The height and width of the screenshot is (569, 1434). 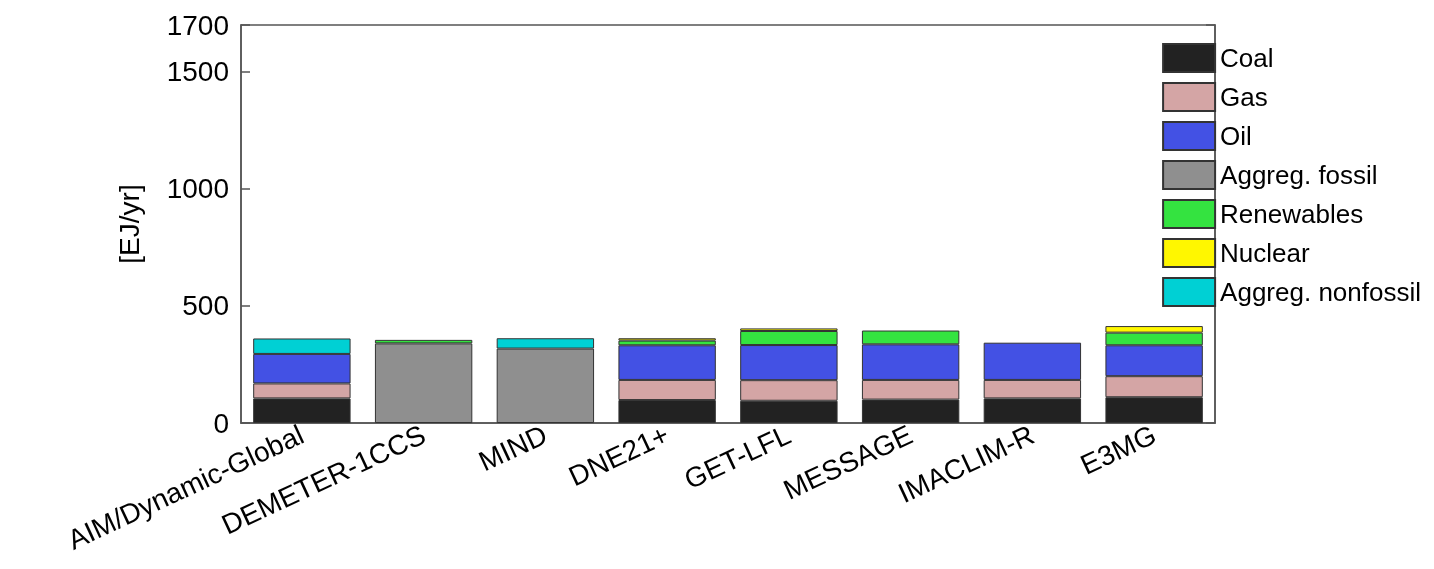 I want to click on legend-label: Renewables, so click(x=1292, y=214).